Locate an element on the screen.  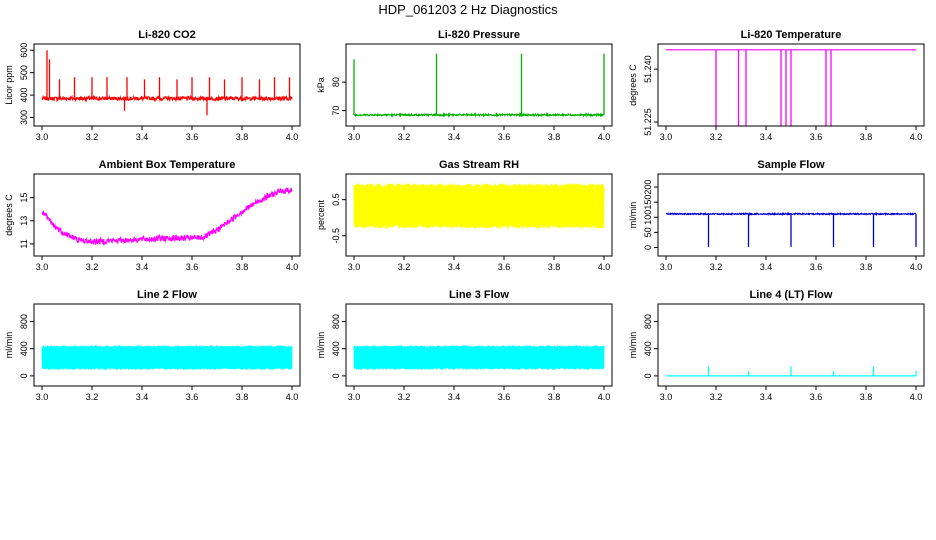
series-ambient is located at coordinates (167, 216).